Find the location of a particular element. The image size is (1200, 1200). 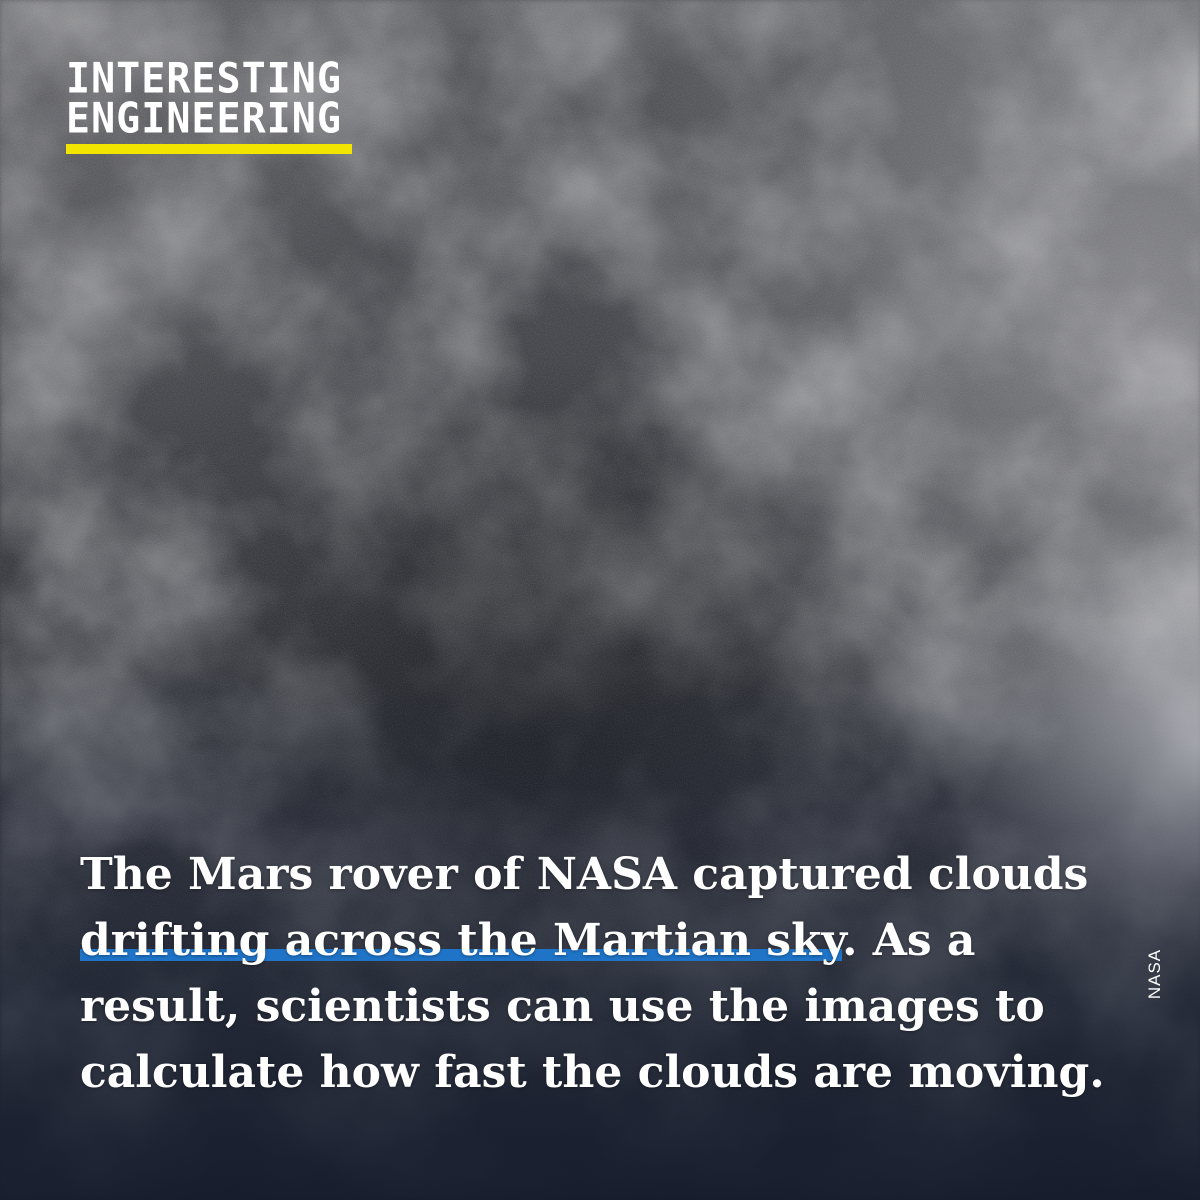

caption-highlight: drifting across the Martian sky is located at coordinates (461, 940).